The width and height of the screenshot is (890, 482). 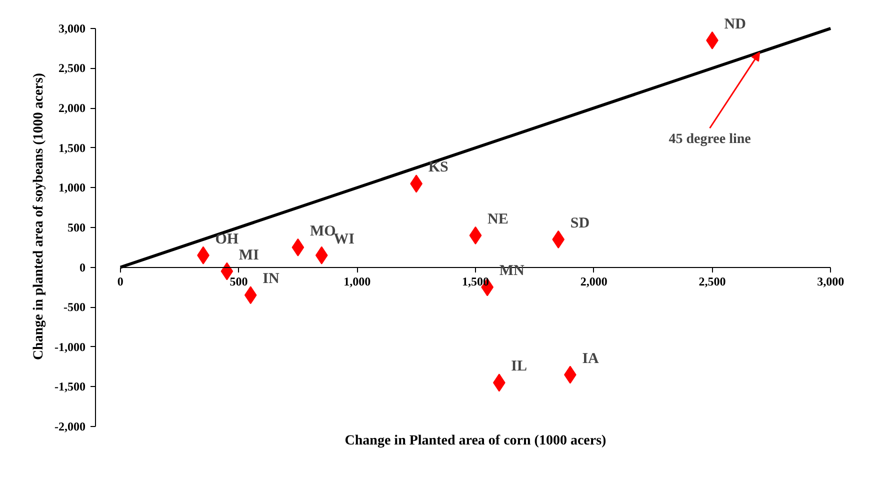 What do you see at coordinates (72, 68) in the screenshot?
I see `y-tick-label: 2,500` at bounding box center [72, 68].